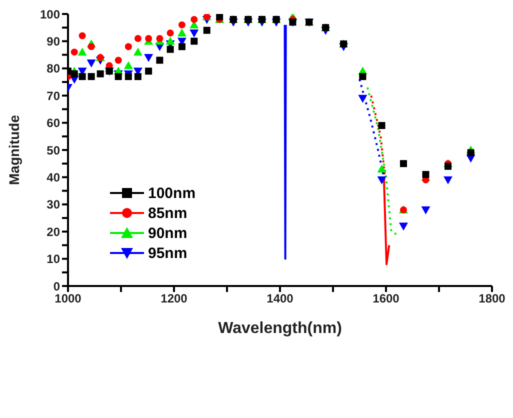 The image size is (513, 418). I want to click on y-tick-label: 70, so click(53, 95).